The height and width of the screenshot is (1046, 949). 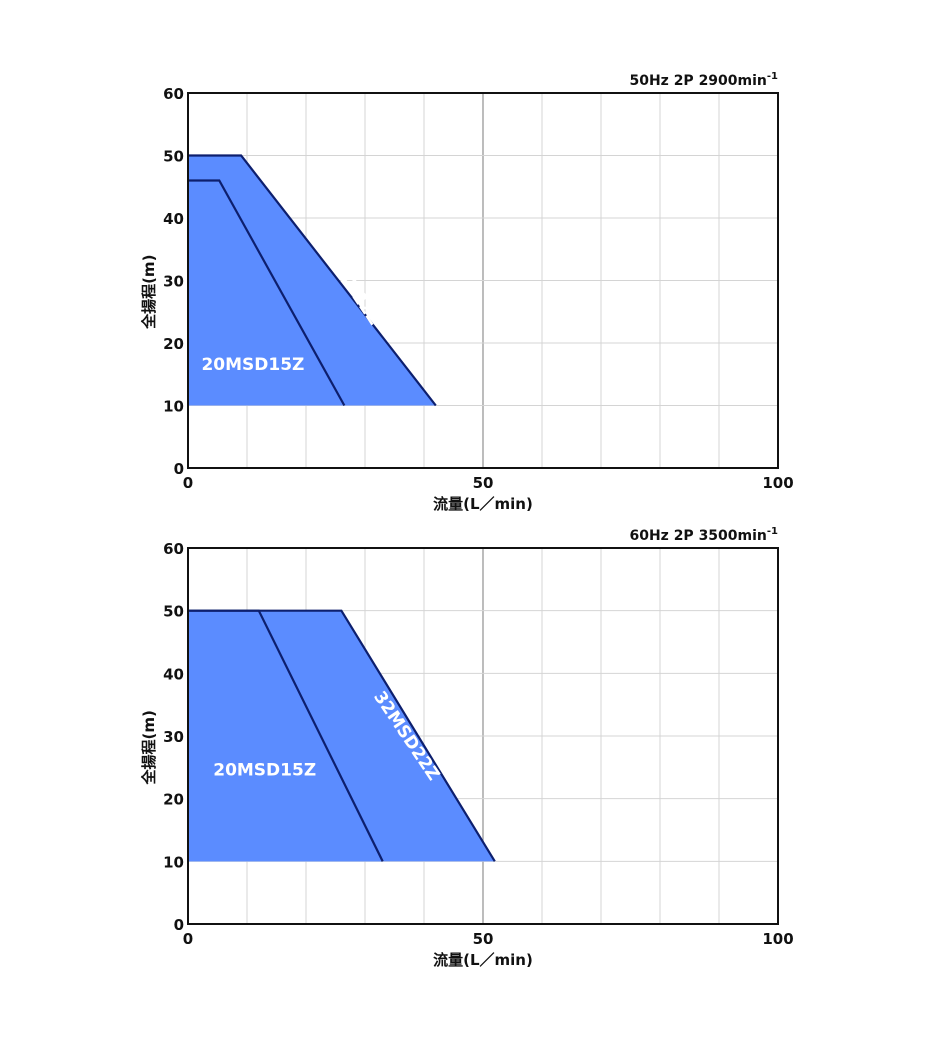 I want to click on curve-32MSD22Z, so click(x=312, y=280).